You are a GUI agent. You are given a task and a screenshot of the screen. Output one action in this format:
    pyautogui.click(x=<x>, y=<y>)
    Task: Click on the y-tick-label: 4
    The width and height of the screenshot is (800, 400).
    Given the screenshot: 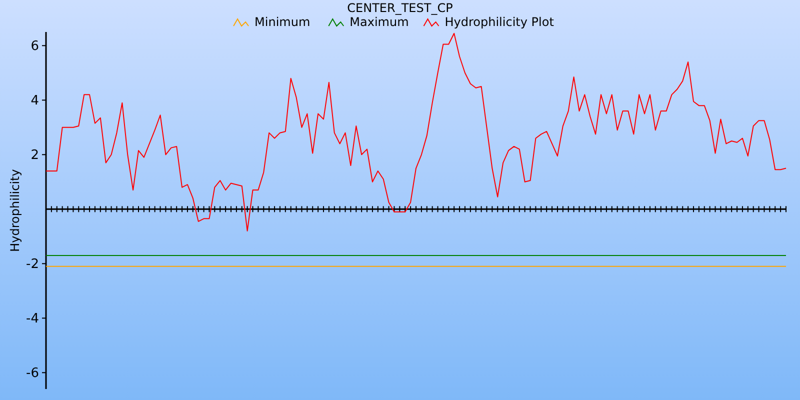 What is the action you would take?
    pyautogui.click(x=34, y=101)
    